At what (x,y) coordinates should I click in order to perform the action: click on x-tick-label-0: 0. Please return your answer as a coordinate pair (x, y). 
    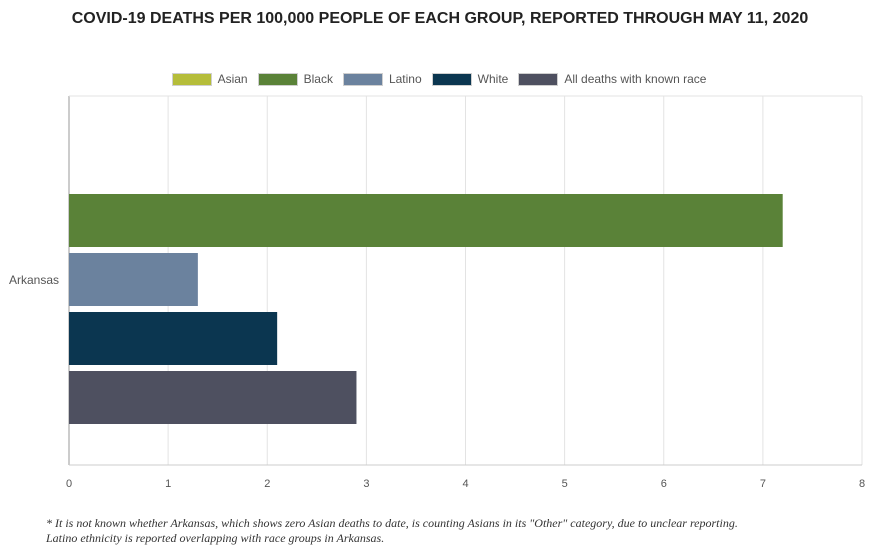
    Looking at the image, I should click on (69, 484).